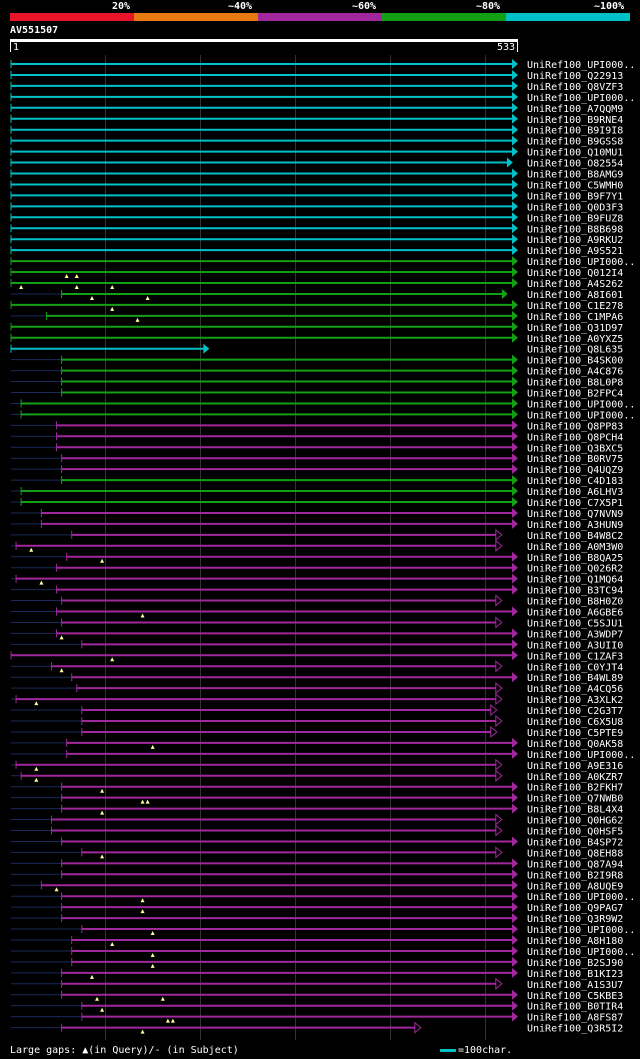 This screenshot has height=1059, width=640. What do you see at coordinates (575, 251) in the screenshot?
I see `hit-label: UniRef100_A9S521` at bounding box center [575, 251].